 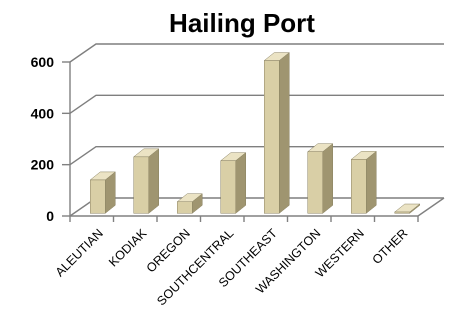 I want to click on bar-oregon, so click(x=189, y=203).